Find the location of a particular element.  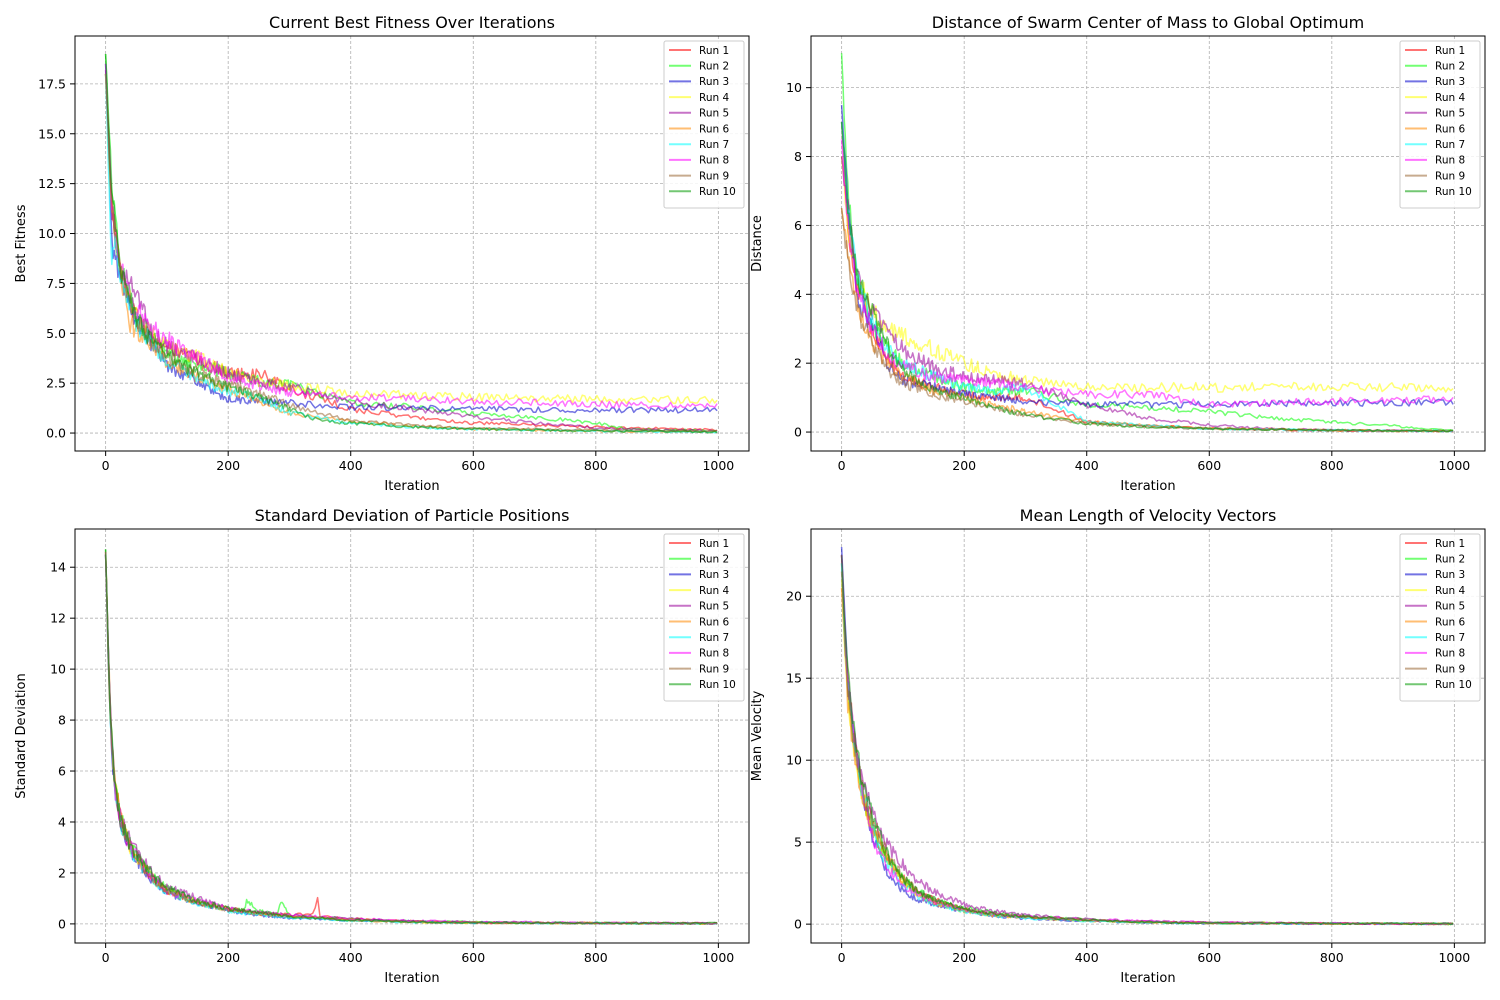

y-tick-label: 5 is located at coordinates (798, 842).